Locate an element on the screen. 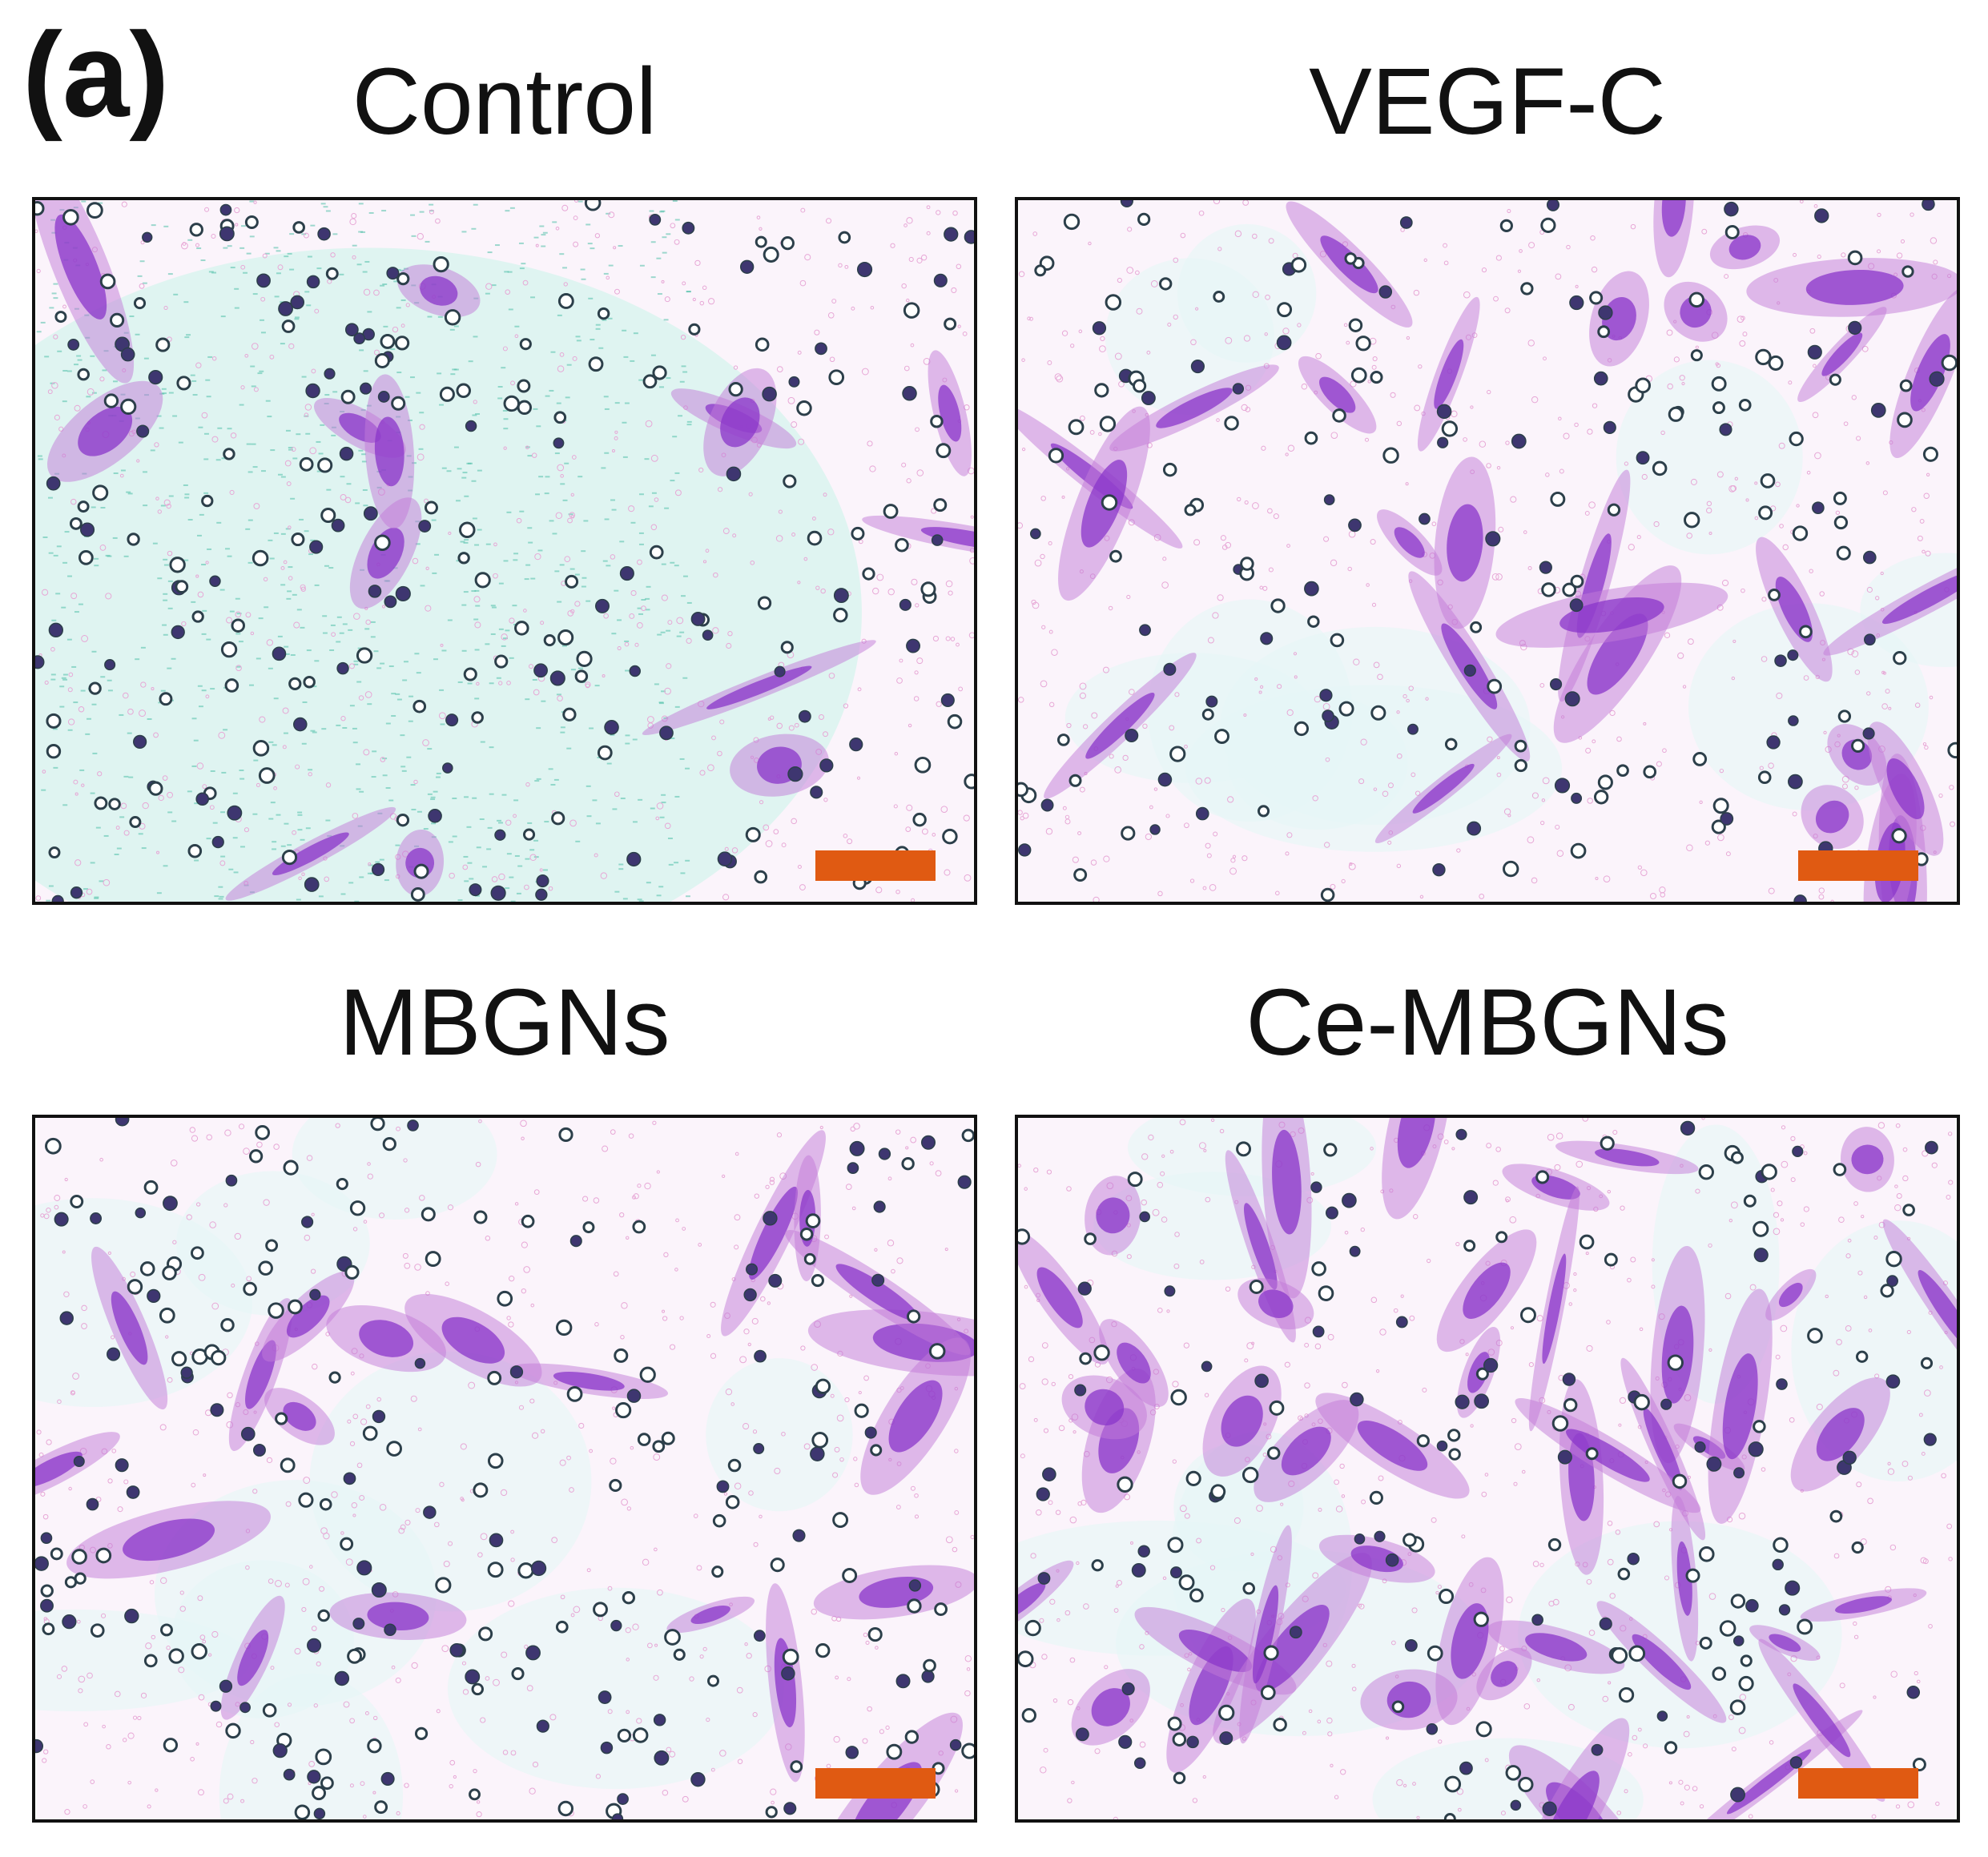 Image resolution: width=1988 pixels, height=1857 pixels. panel-title-vegf-c: VEGF-C is located at coordinates (1487, 102).